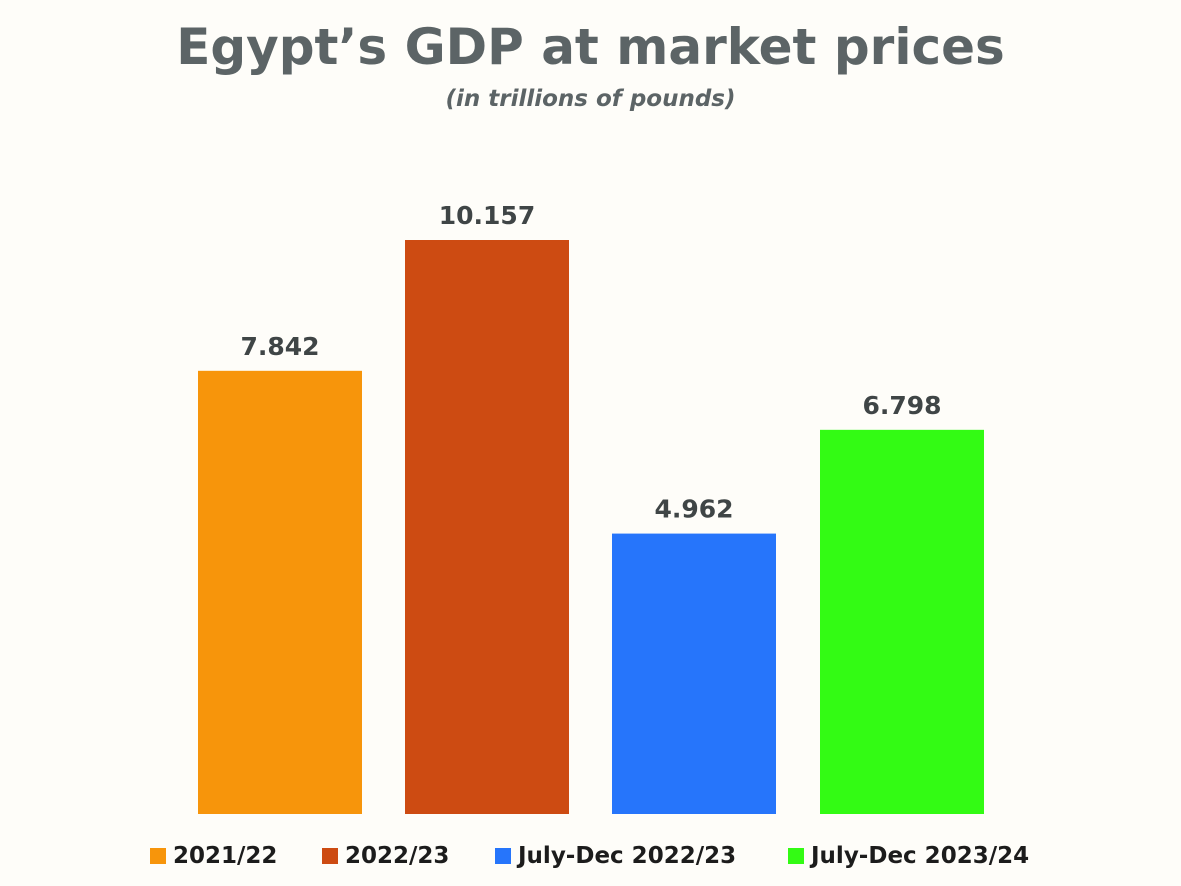  What do you see at coordinates (901, 405) in the screenshot?
I see `bar-value-label-4: 6.798` at bounding box center [901, 405].